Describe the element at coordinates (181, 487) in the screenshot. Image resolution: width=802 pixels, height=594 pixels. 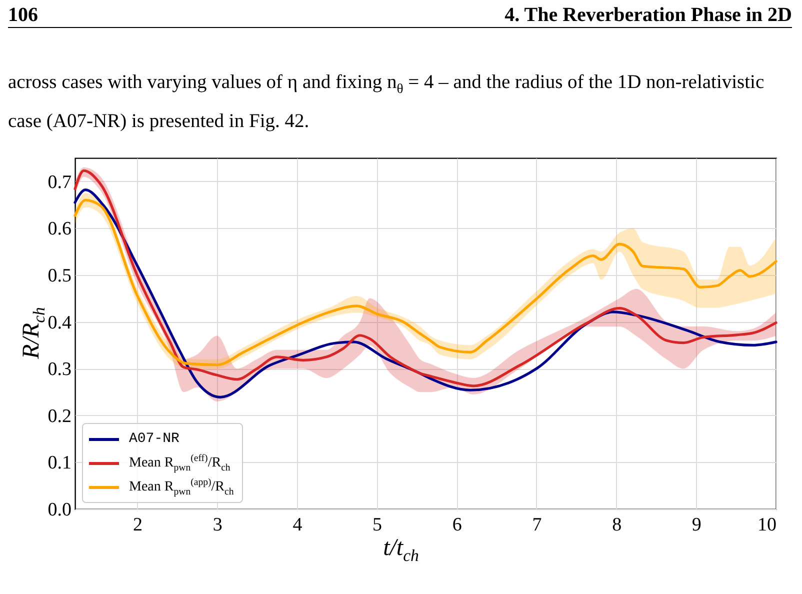
I see `legend-label: Mean R$_{pwn}$$^{(app)}$/R$_{ch}$` at that location.